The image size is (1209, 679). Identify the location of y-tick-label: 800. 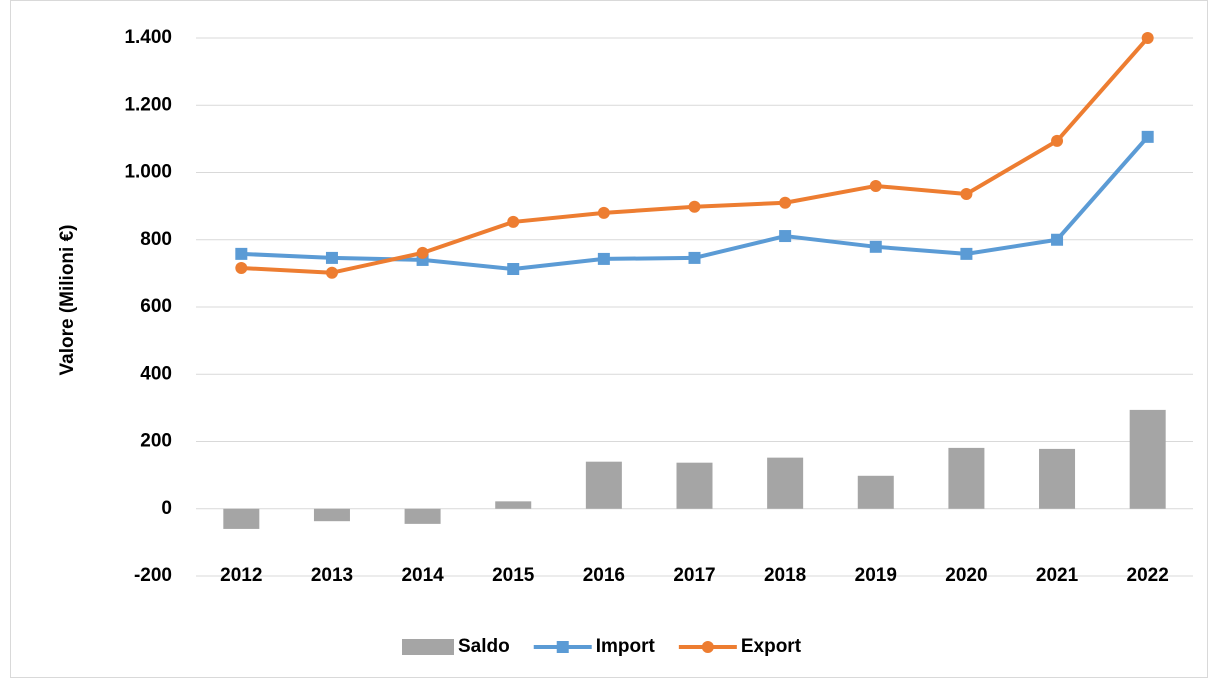
(156, 239).